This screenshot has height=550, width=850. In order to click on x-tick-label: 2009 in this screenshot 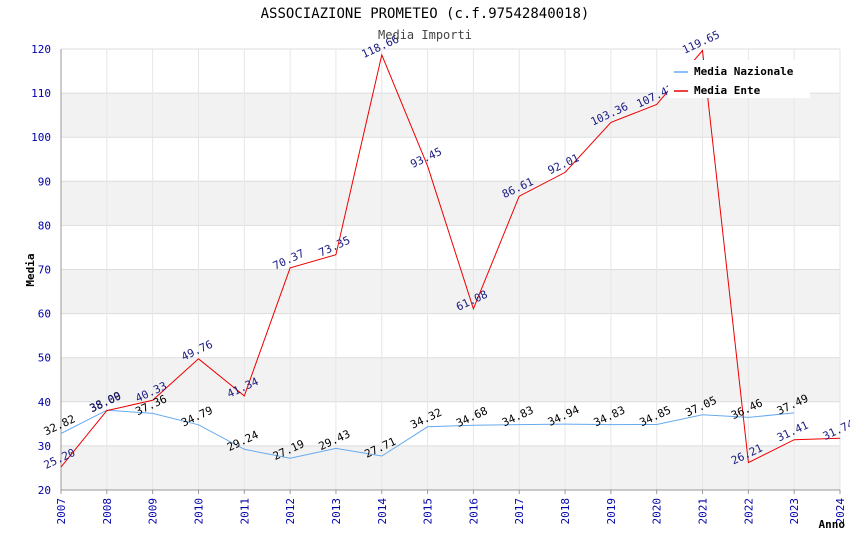, I will do `click(153, 511)`.